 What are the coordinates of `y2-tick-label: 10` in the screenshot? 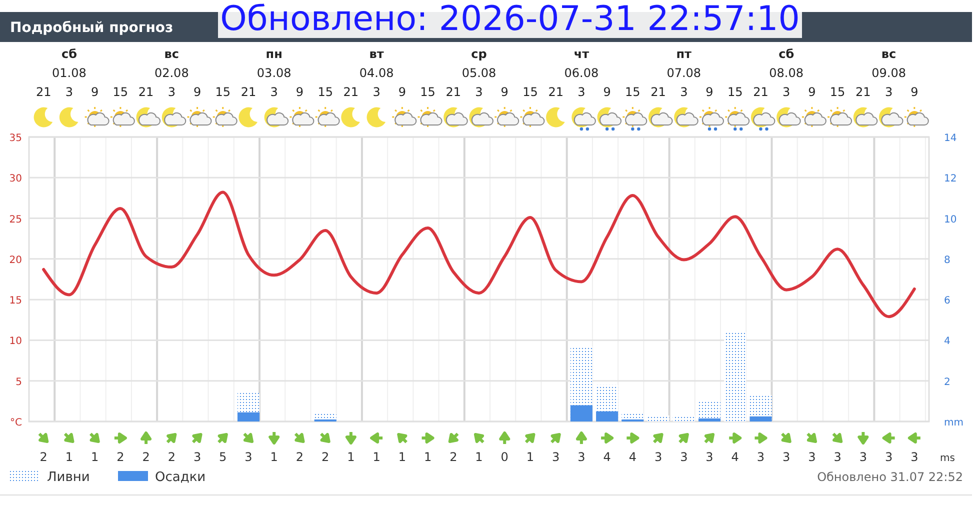 It's located at (950, 220).